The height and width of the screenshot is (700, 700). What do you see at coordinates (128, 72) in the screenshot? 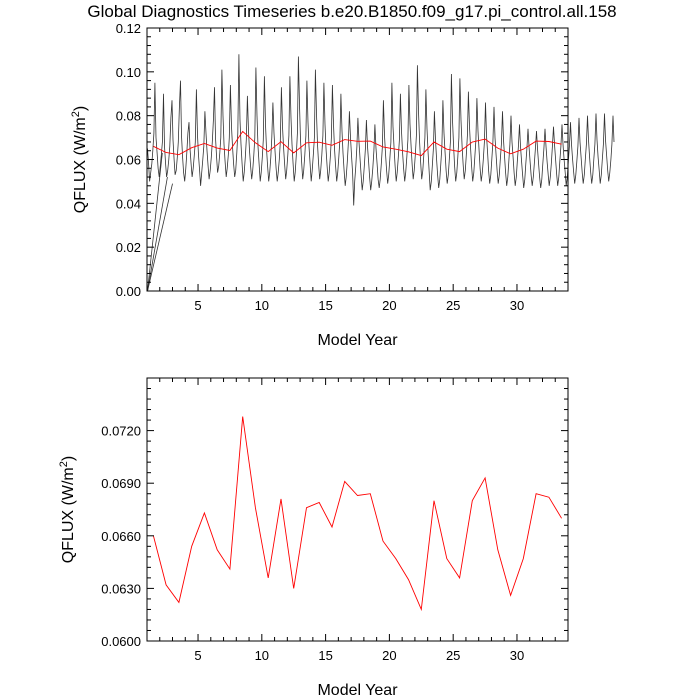
I see `y-tick-label: 0.10` at bounding box center [128, 72].